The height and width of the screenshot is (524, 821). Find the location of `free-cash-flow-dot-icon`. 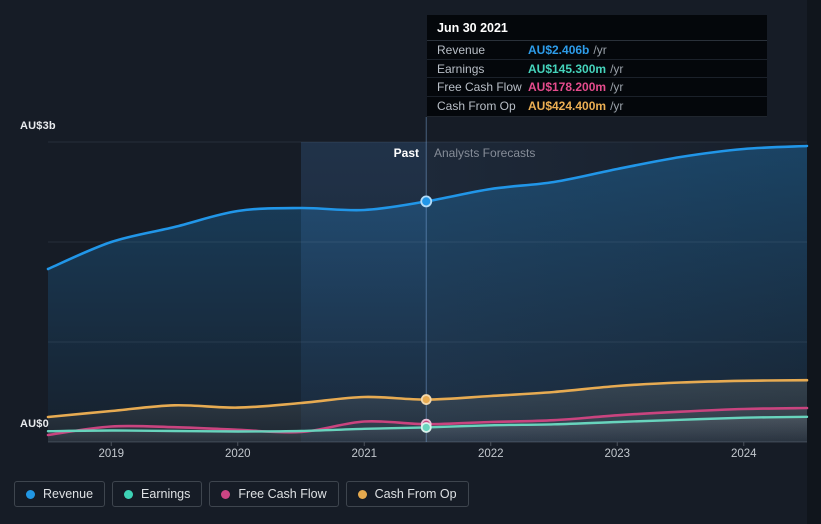

free-cash-flow-dot-icon is located at coordinates (226, 494).